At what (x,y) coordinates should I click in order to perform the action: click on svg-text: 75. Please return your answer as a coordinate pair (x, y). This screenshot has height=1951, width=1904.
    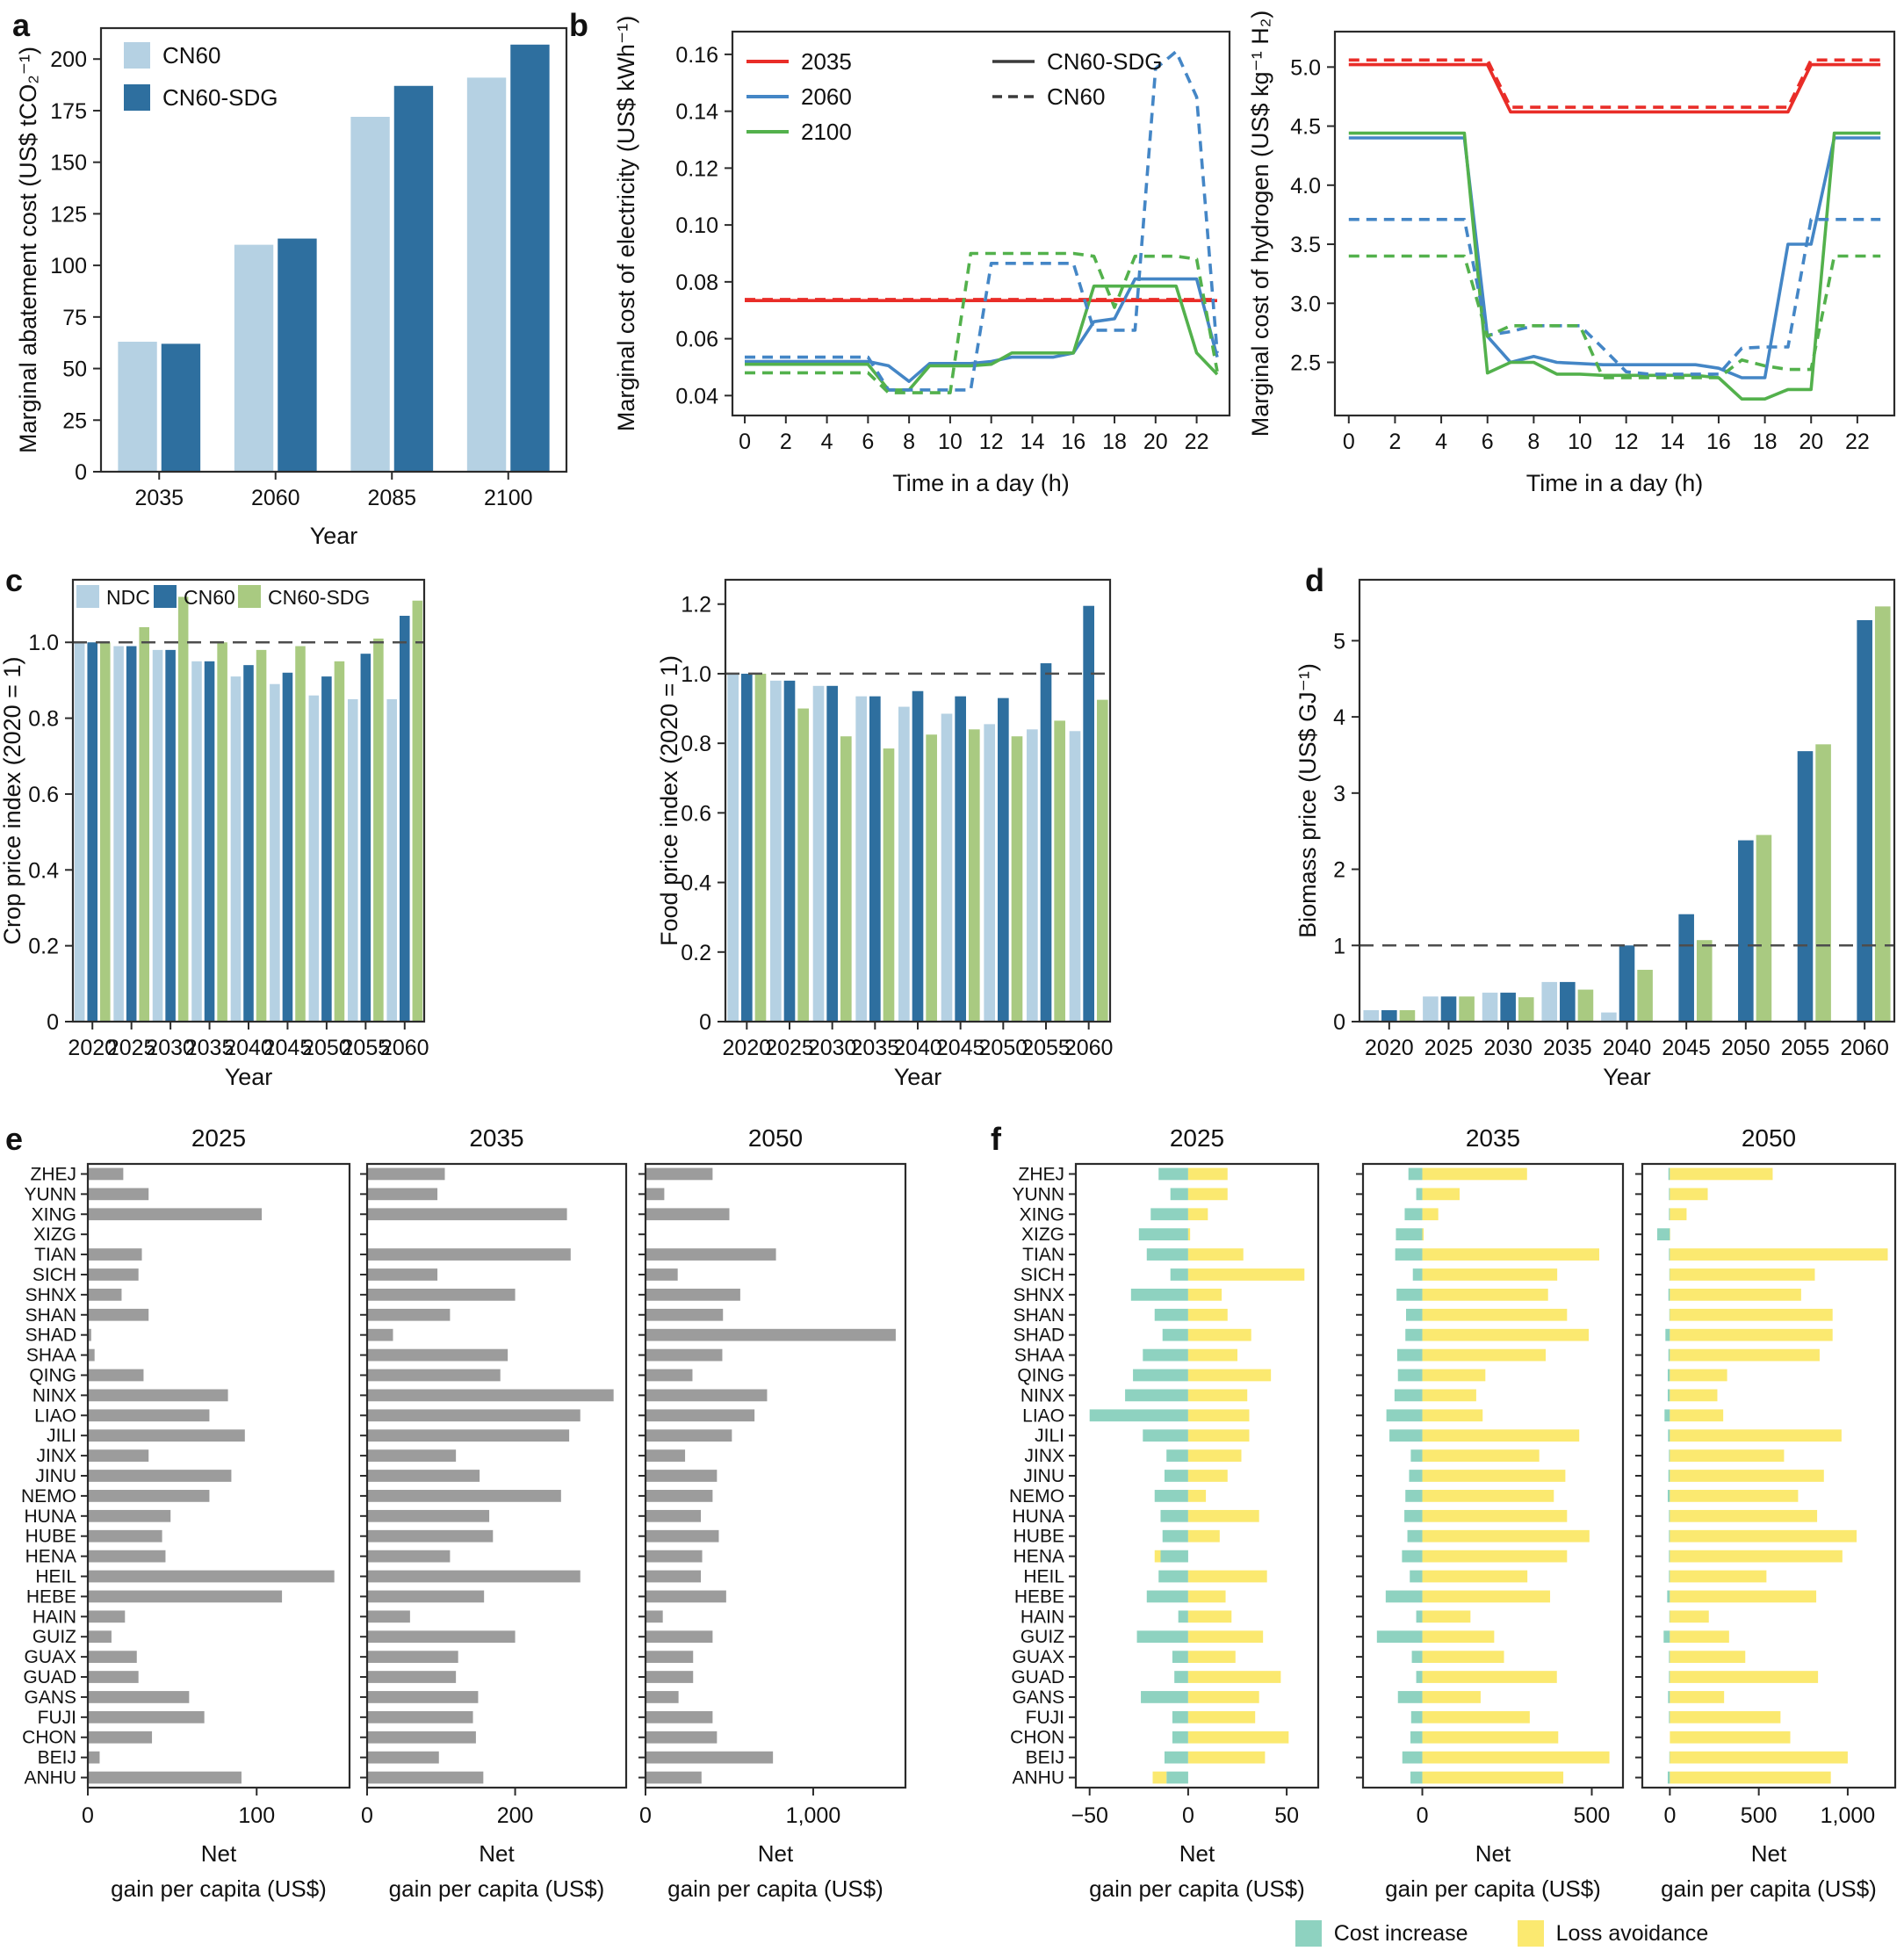
    Looking at the image, I should click on (74, 318).